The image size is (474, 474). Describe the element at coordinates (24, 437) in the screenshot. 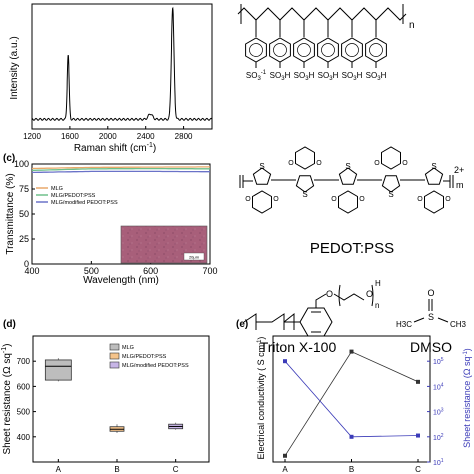

I see `box-y-tick-label: 400` at that location.